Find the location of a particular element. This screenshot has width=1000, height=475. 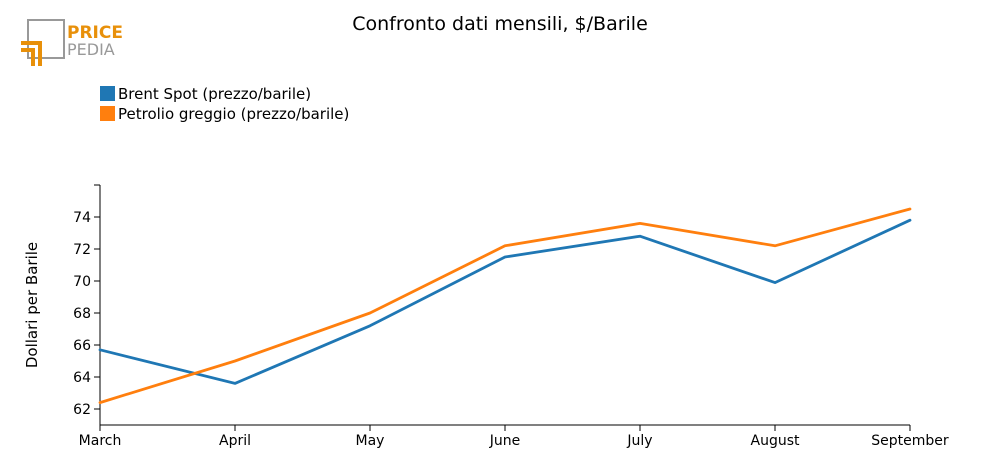

pricepedia-logo: PRICE PEDIA is located at coordinates (72, 42).